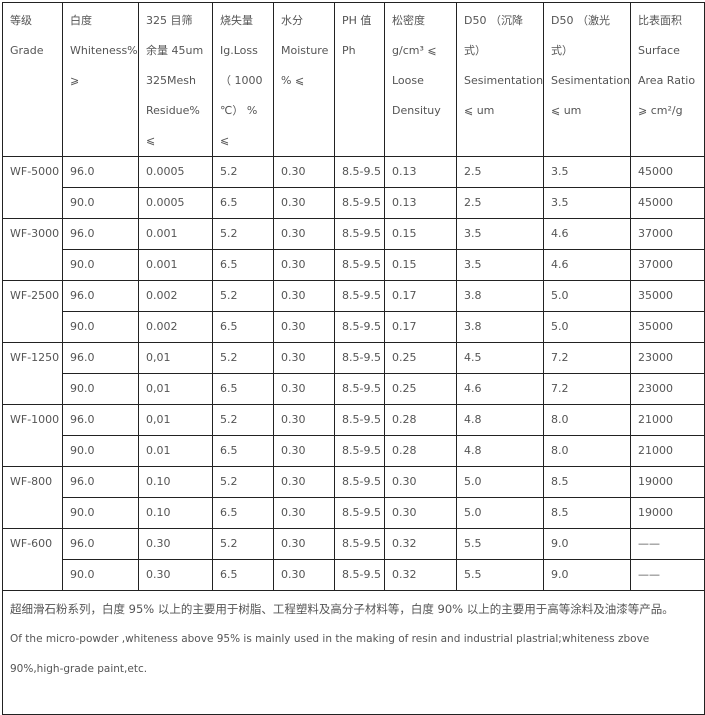 Image resolution: width=705 pixels, height=715 pixels. What do you see at coordinates (100, 79) in the screenshot?
I see `header-cell: 白度 Whiteness% ⩾` at bounding box center [100, 79].